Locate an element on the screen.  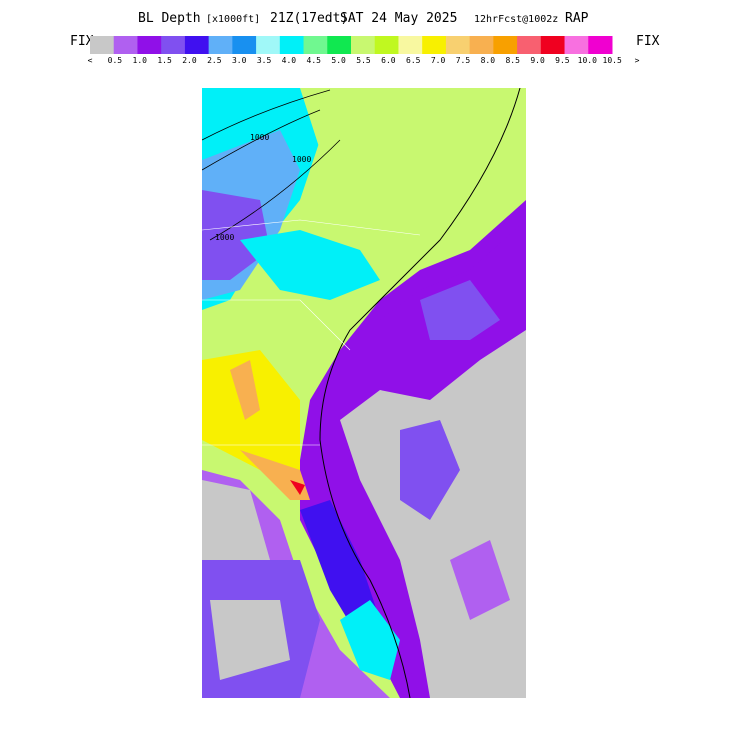
colorbar-label: 10.5 is located at coordinates (612, 60).